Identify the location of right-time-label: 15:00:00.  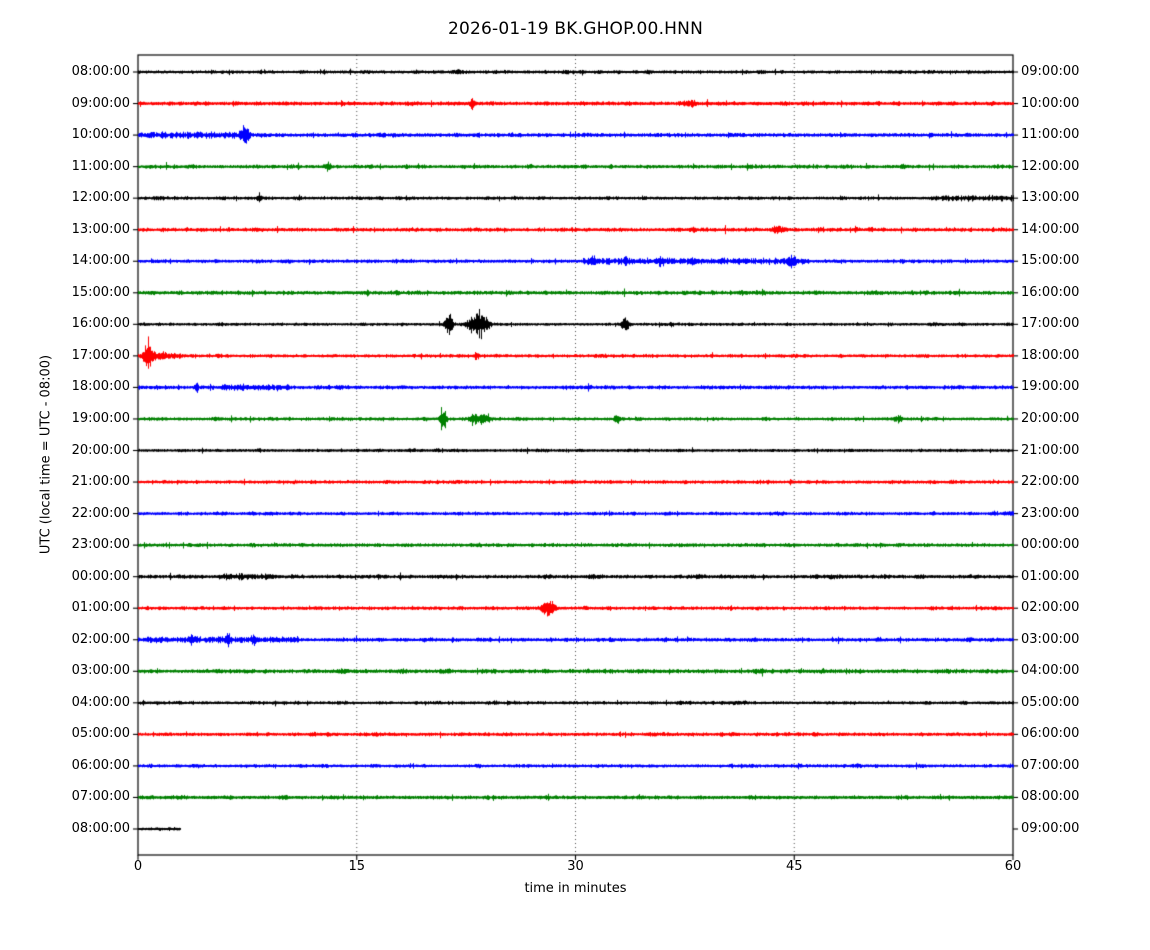
(1050, 261).